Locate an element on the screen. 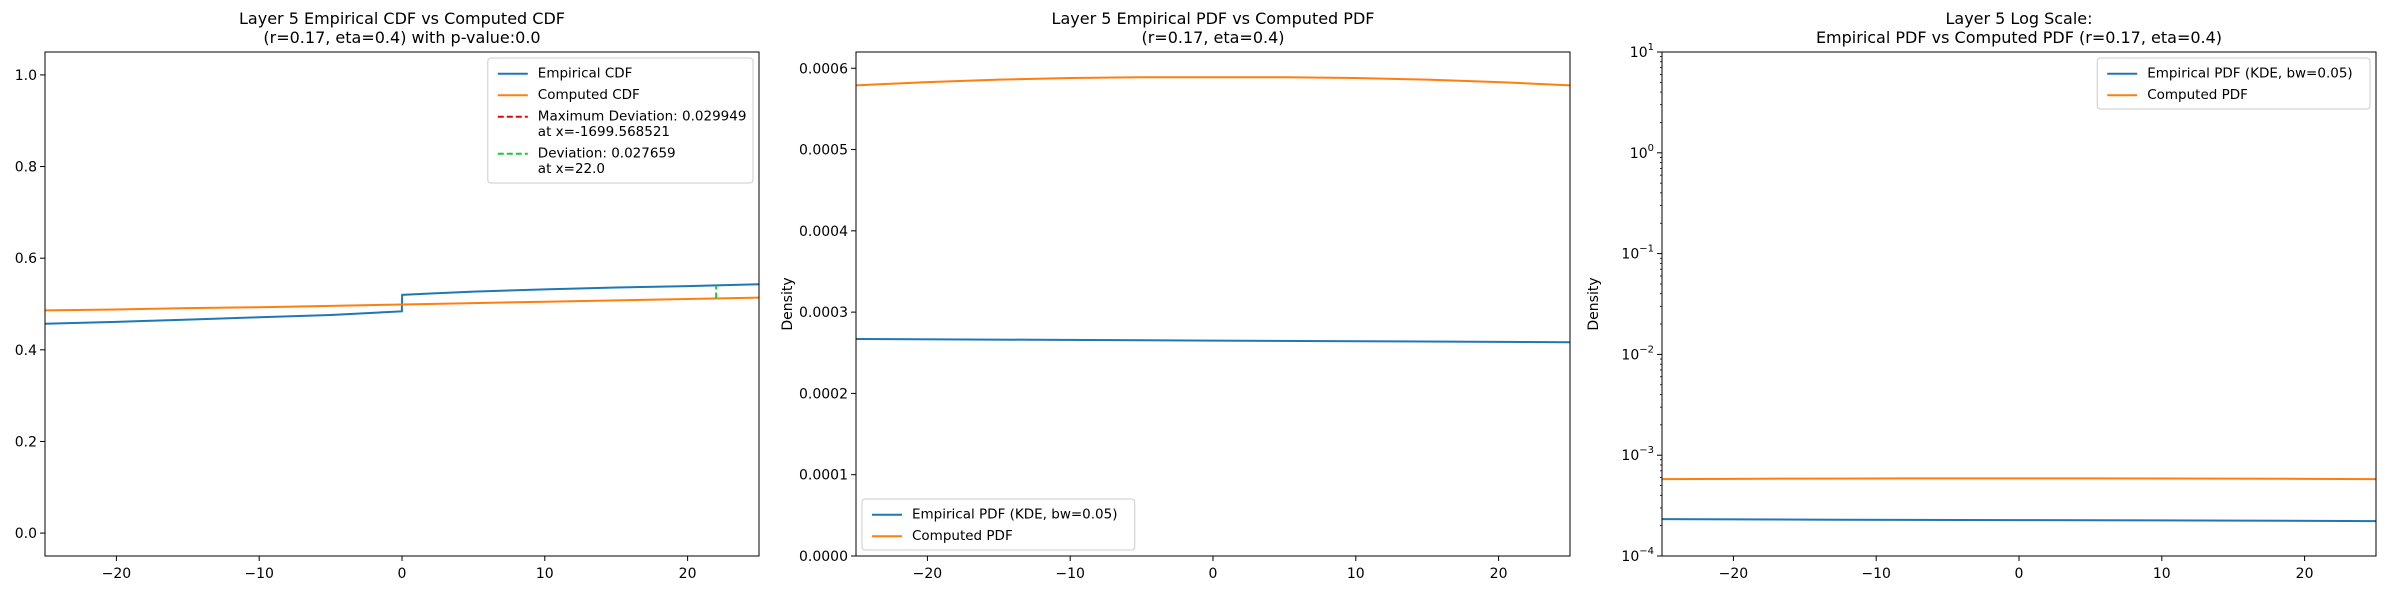 Image resolution: width=2390 pixels, height=590 pixels. y-tick-label: 10⁻¹ is located at coordinates (1637, 253).